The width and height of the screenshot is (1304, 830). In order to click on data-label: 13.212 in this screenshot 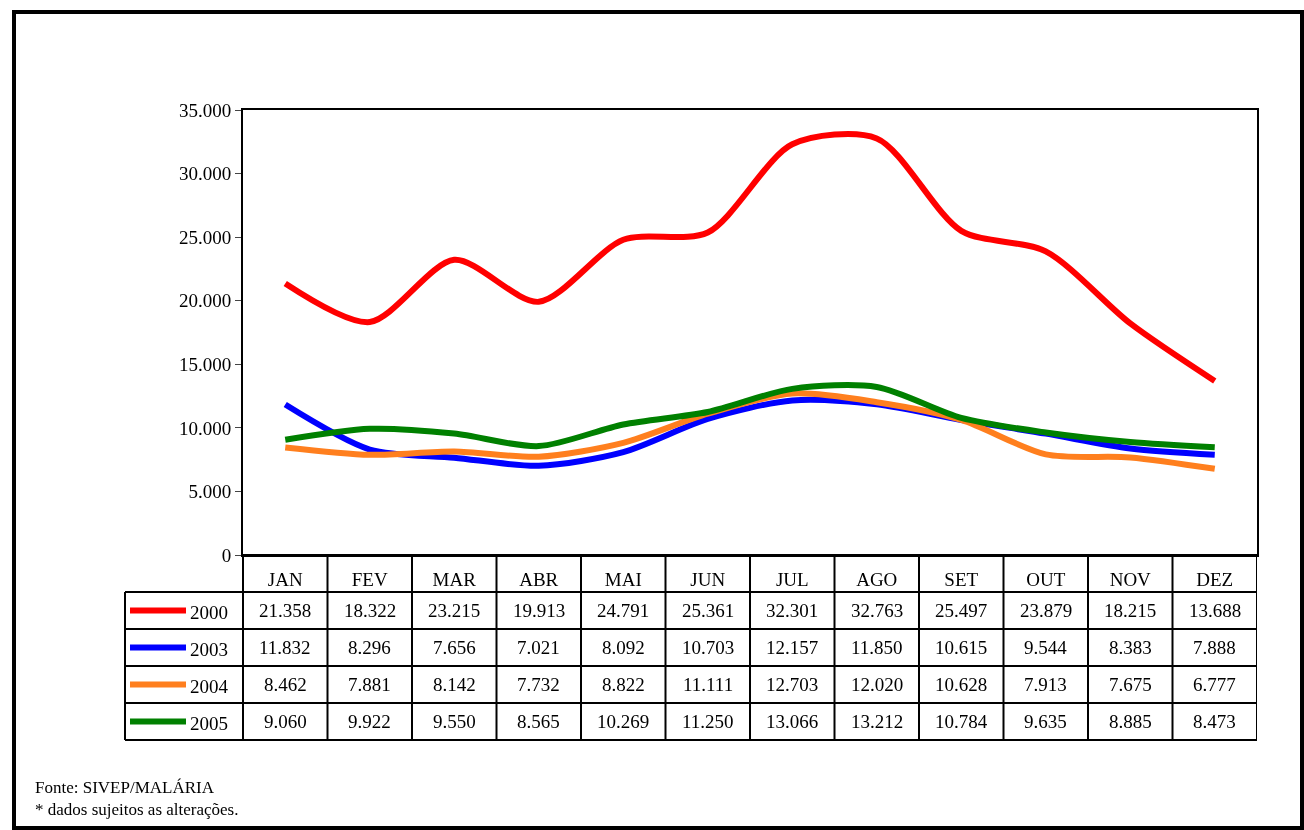, I will do `click(877, 721)`.